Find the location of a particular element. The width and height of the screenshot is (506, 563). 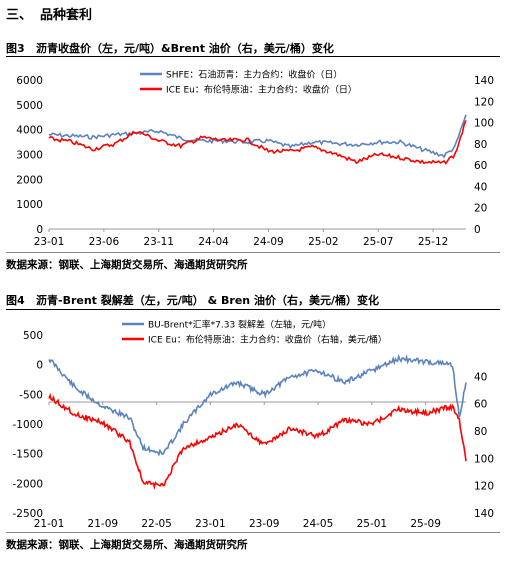

y-right-tick-label: 0 is located at coordinates (477, 230).